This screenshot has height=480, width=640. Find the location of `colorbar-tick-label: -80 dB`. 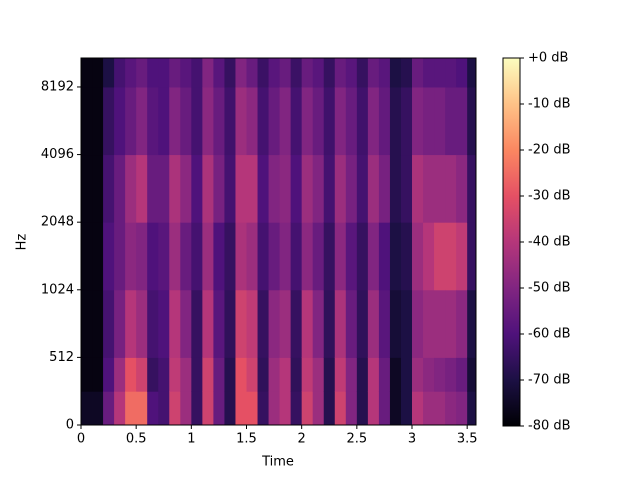

colorbar-tick-label: -80 dB is located at coordinates (549, 426).